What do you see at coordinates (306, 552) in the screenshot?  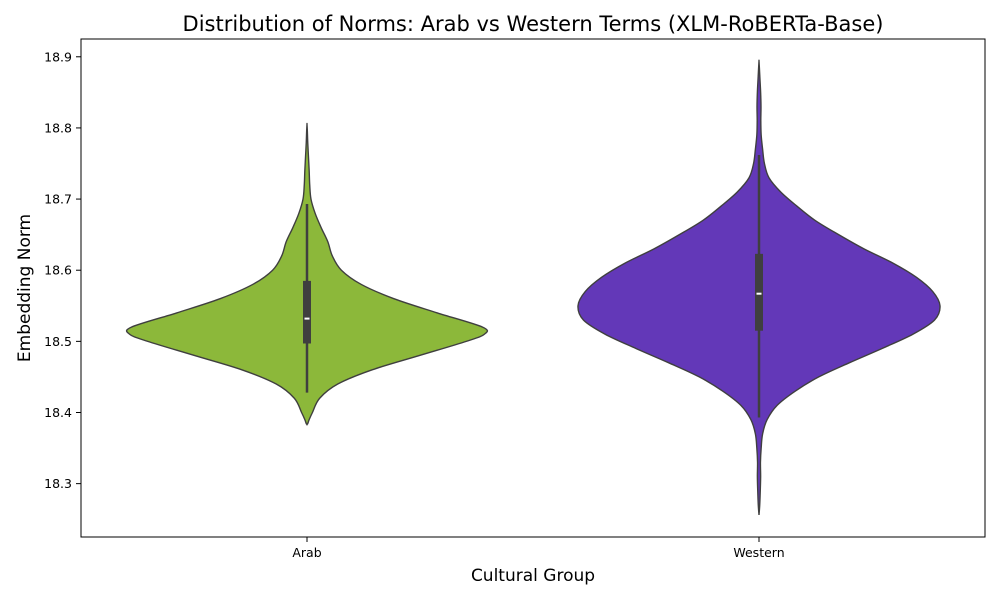 I see `x-tick-label: Arab` at bounding box center [306, 552].